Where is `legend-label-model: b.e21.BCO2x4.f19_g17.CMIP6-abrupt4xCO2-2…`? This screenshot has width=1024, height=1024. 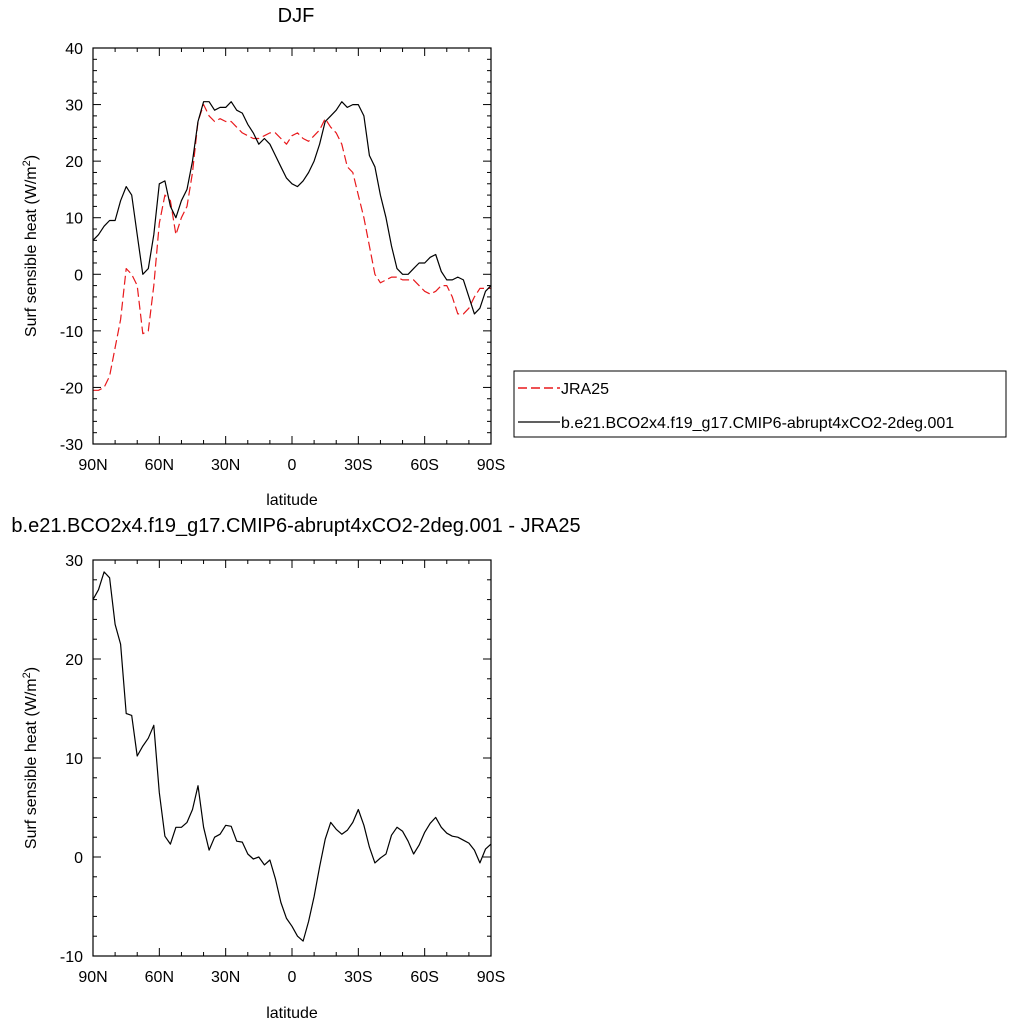
legend-label-model: b.e21.BCO2x4.f19_g17.CMIP6-abrupt4xCO2-2… is located at coordinates (757, 423).